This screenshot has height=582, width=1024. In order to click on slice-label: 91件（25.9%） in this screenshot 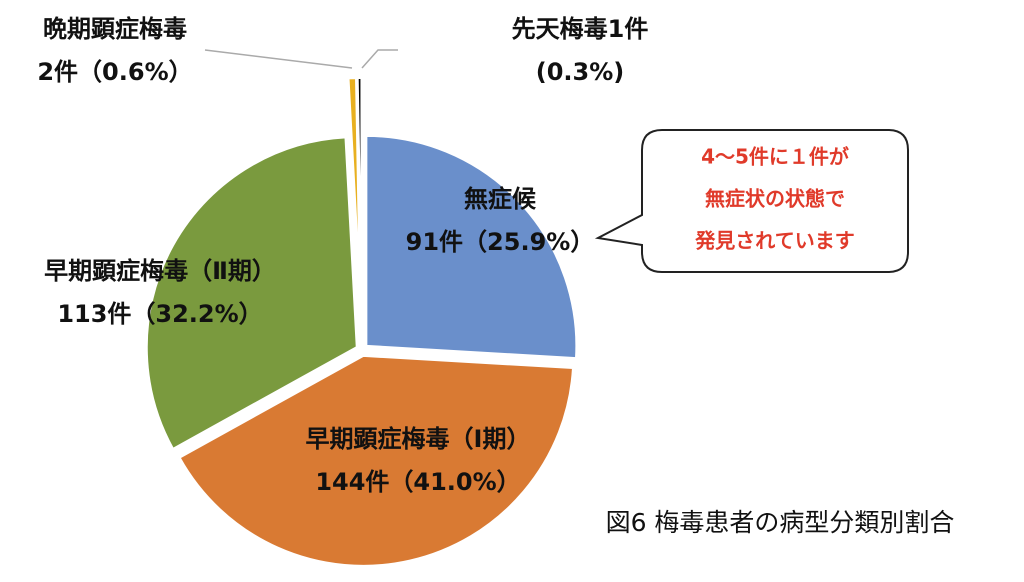, I will do `click(500, 242)`.